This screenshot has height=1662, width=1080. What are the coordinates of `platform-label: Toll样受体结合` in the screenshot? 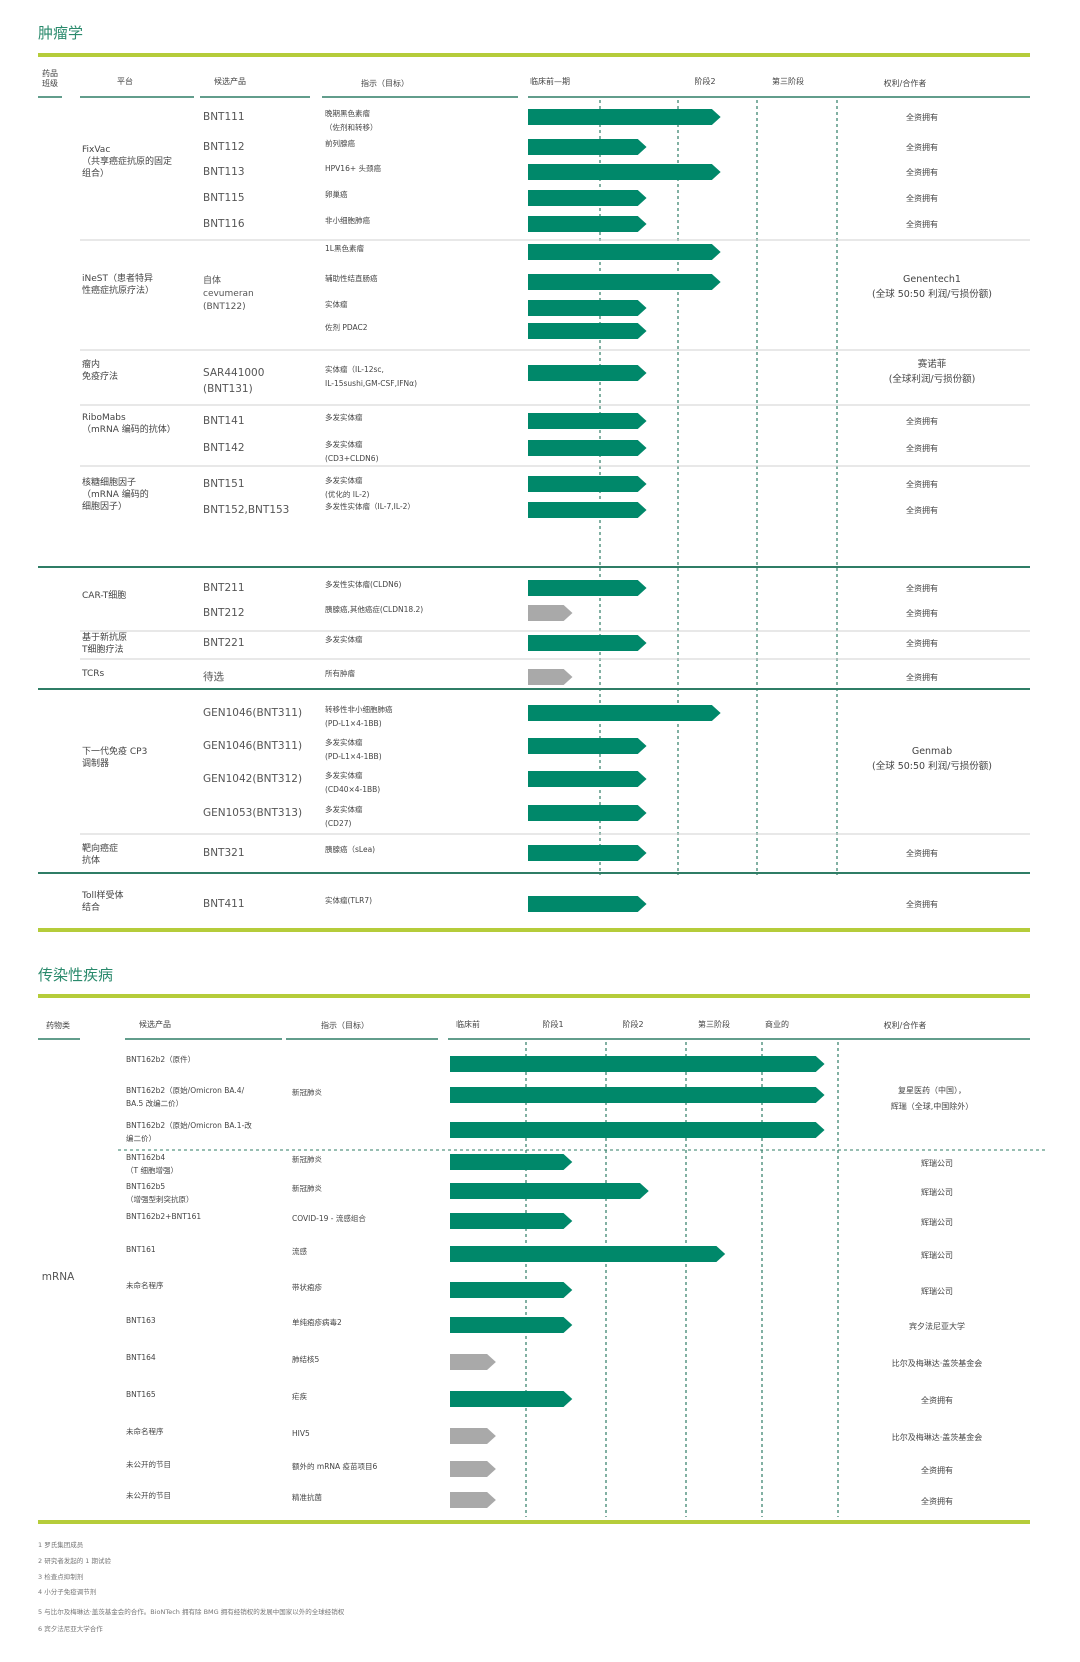 It's located at (102, 901).